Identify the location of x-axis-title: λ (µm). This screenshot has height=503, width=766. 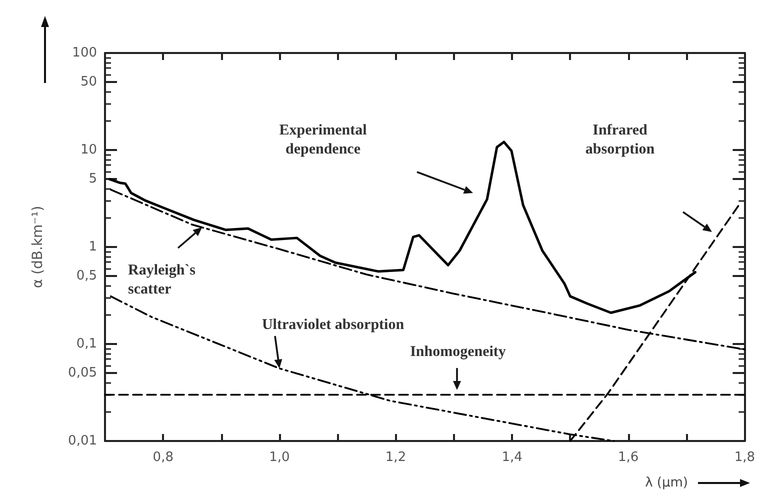
(666, 483).